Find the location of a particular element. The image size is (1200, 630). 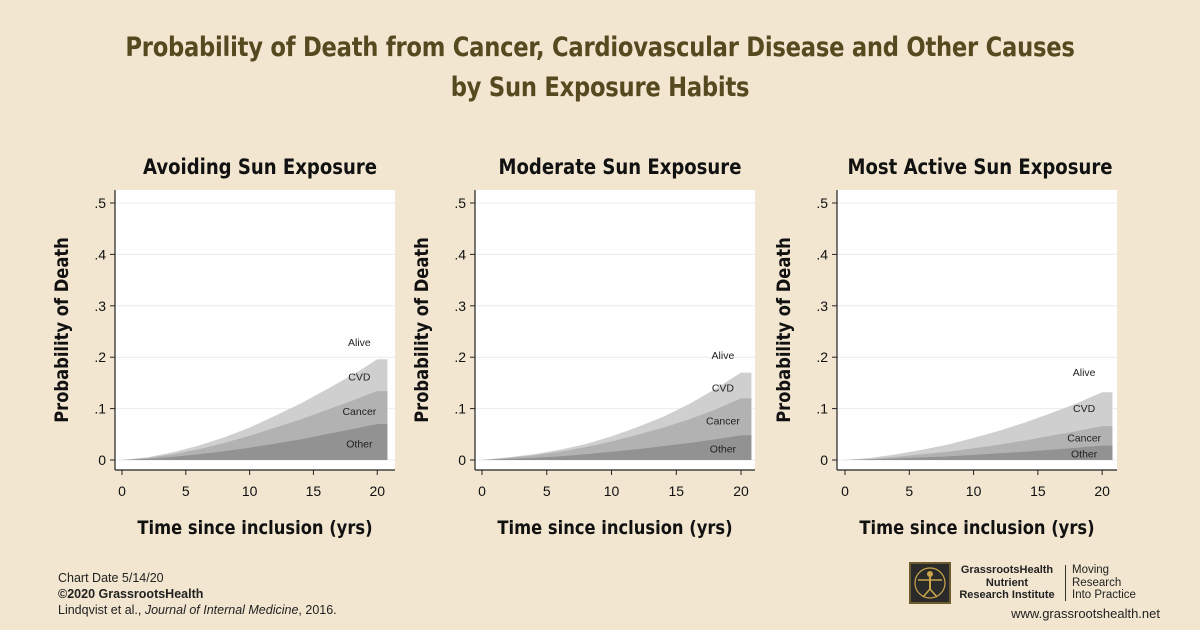

panel-title-moderate: Moderate Sun Exposure is located at coordinates (620, 167).